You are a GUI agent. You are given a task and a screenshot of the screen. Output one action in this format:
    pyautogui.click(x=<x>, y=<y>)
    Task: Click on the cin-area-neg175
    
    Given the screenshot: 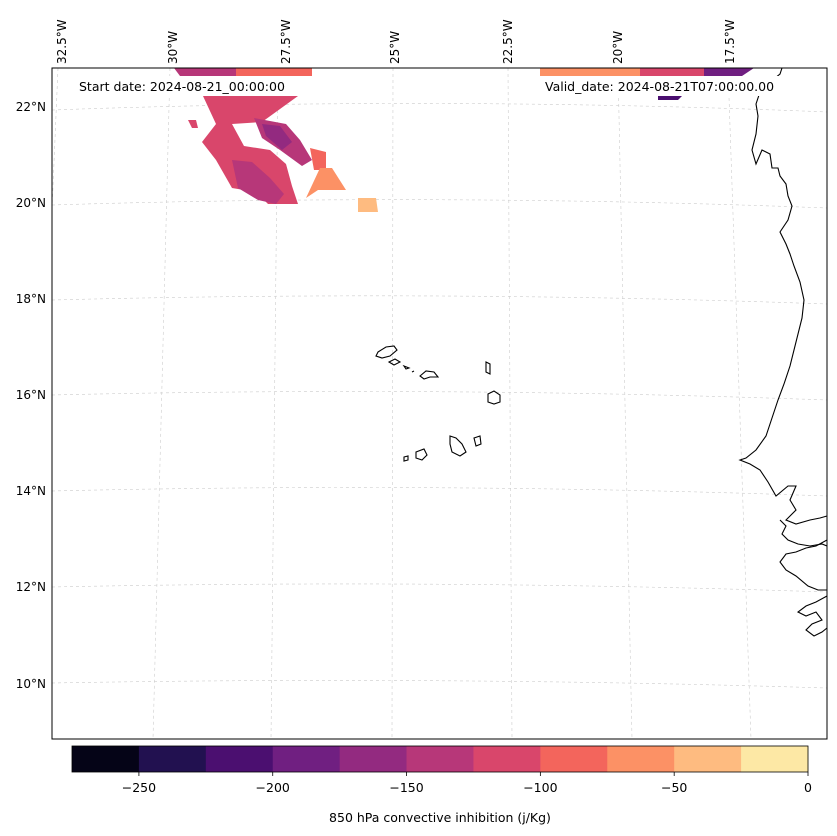 What is the action you would take?
    pyautogui.click(x=277, y=137)
    